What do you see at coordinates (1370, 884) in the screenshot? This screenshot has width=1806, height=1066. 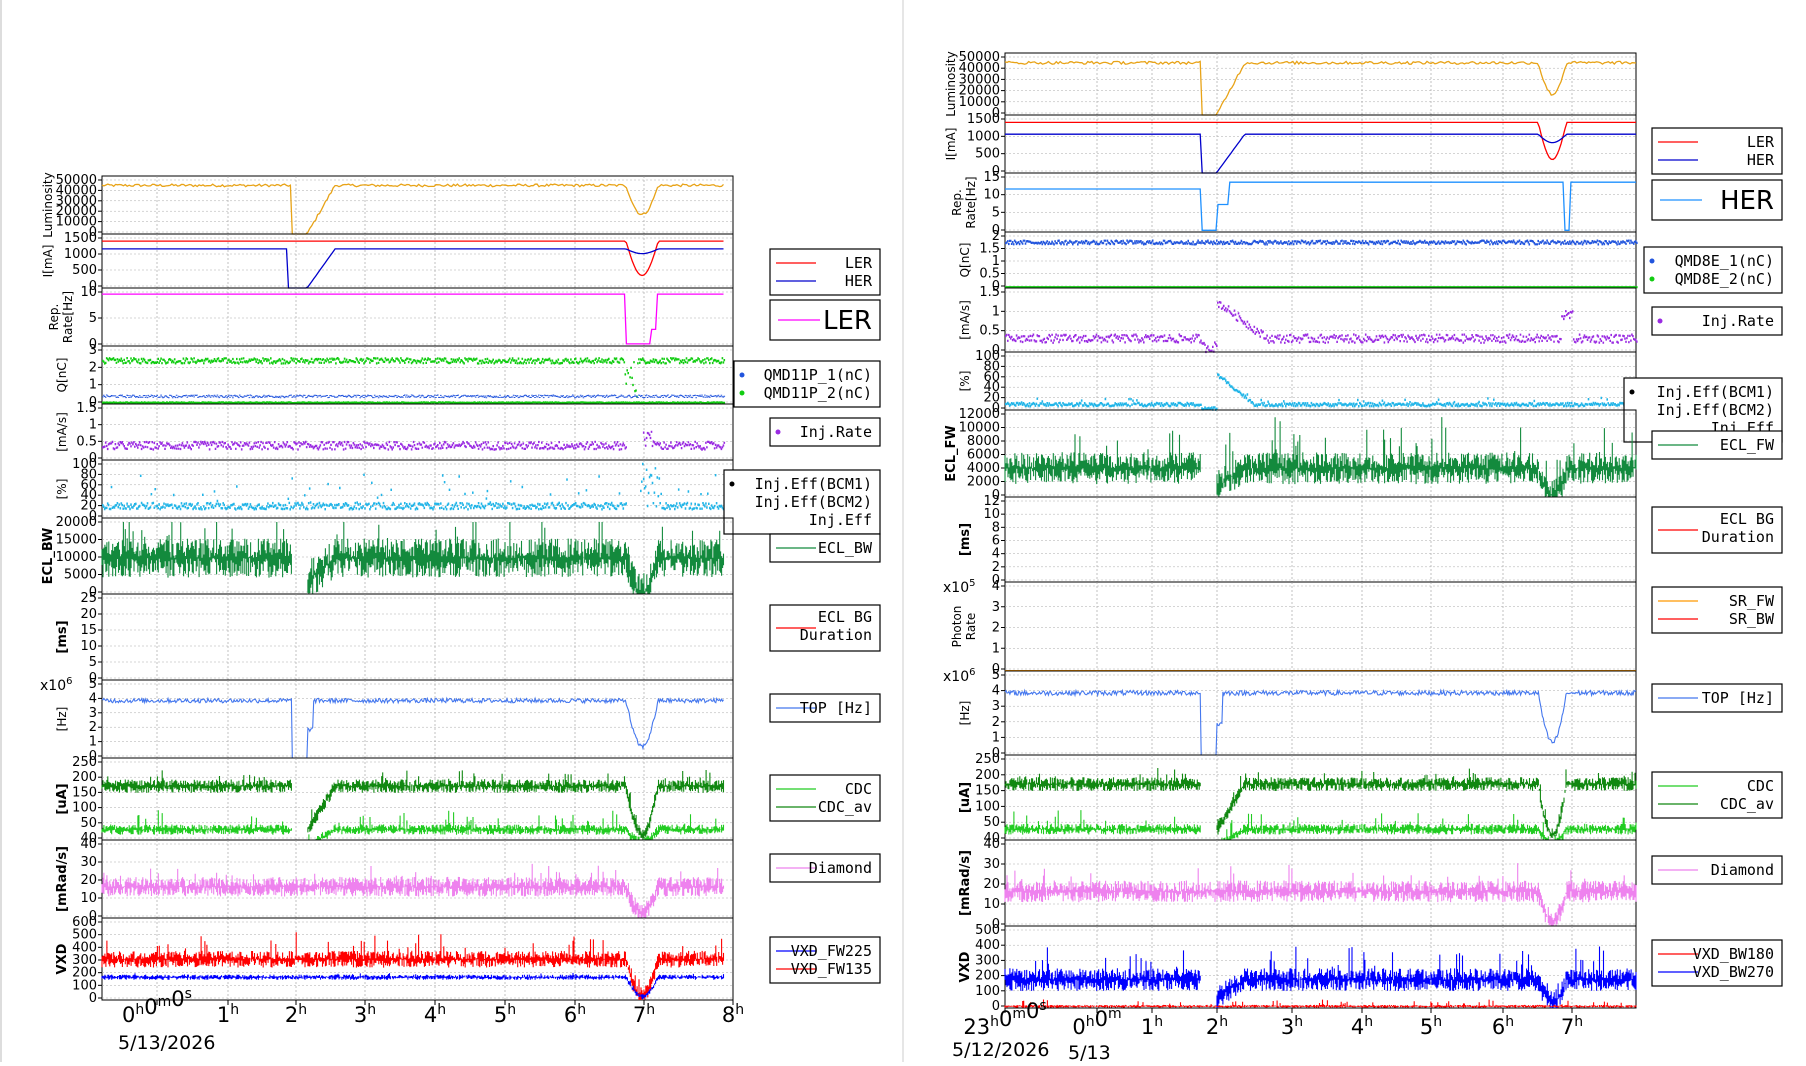 I see `right-row-dia: 40 30 20 10 0 [mRad/s] Diamond` at bounding box center [1370, 884].